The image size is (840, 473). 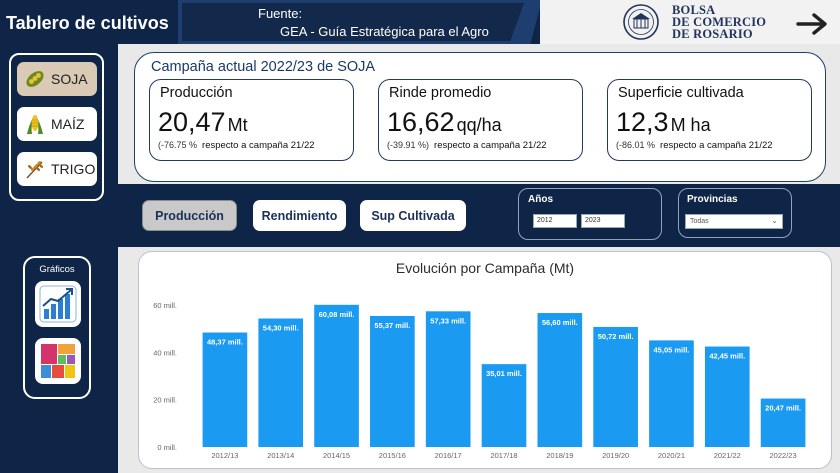 I want to click on x-tick-label: 2012/13, so click(x=224, y=455).